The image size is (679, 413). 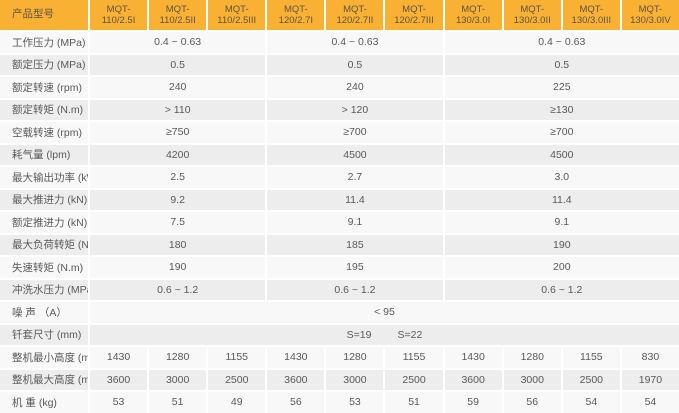 What do you see at coordinates (44, 267) in the screenshot?
I see `row-label: 失速转矩 (N.m)` at bounding box center [44, 267].